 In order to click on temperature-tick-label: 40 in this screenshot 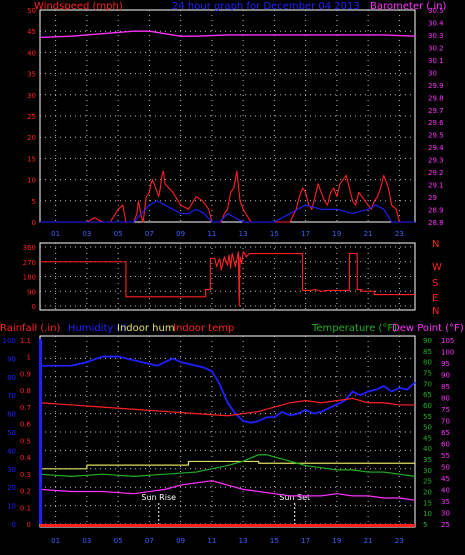, I will do `click(427, 449)`.